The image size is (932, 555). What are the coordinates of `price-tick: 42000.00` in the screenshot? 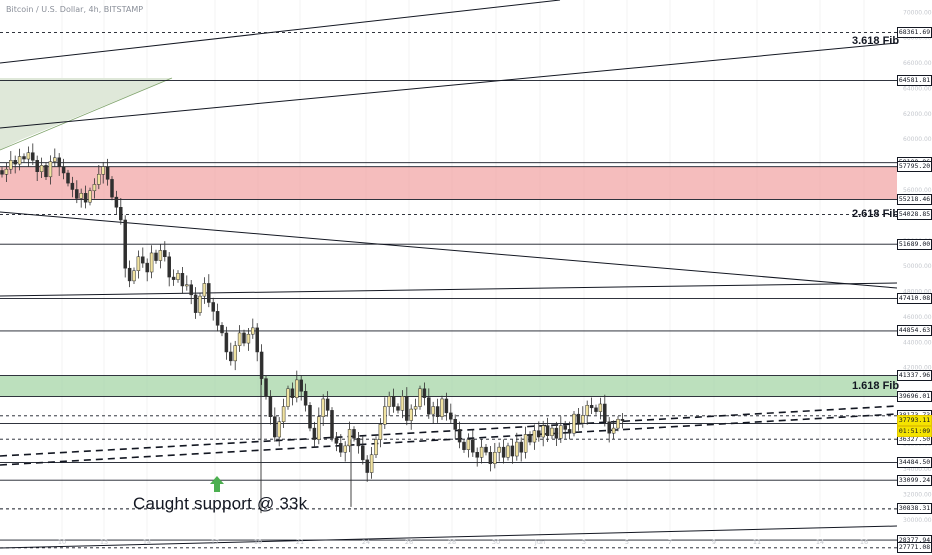 It's located at (917, 368).